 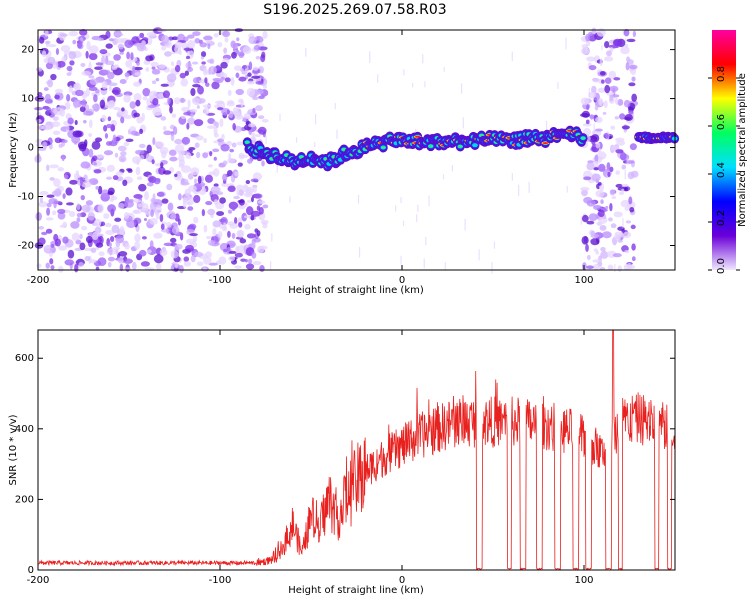 I want to click on x-tick-label: 0, so click(x=402, y=280).